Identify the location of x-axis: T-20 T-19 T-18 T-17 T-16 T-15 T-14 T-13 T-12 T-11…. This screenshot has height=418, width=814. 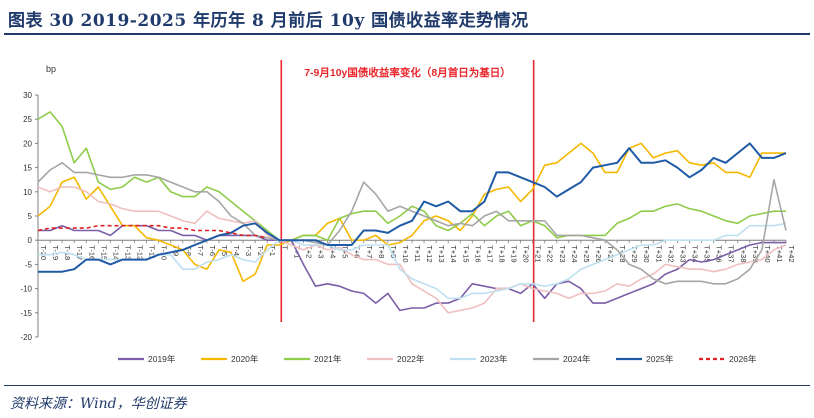
(416, 251).